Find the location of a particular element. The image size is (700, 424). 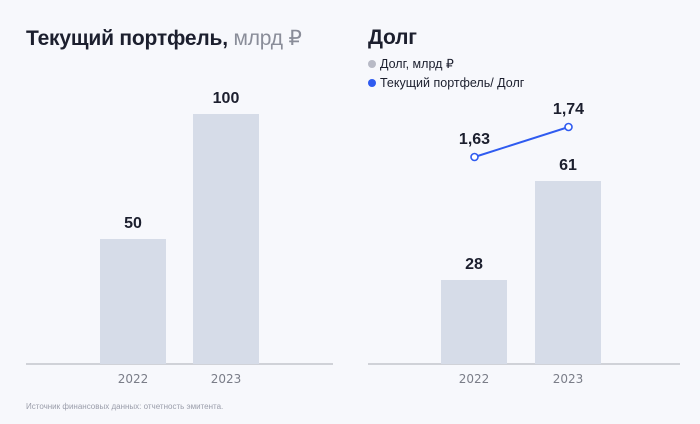

legend-item-debt: Долг, млрд ₽ is located at coordinates (411, 63).